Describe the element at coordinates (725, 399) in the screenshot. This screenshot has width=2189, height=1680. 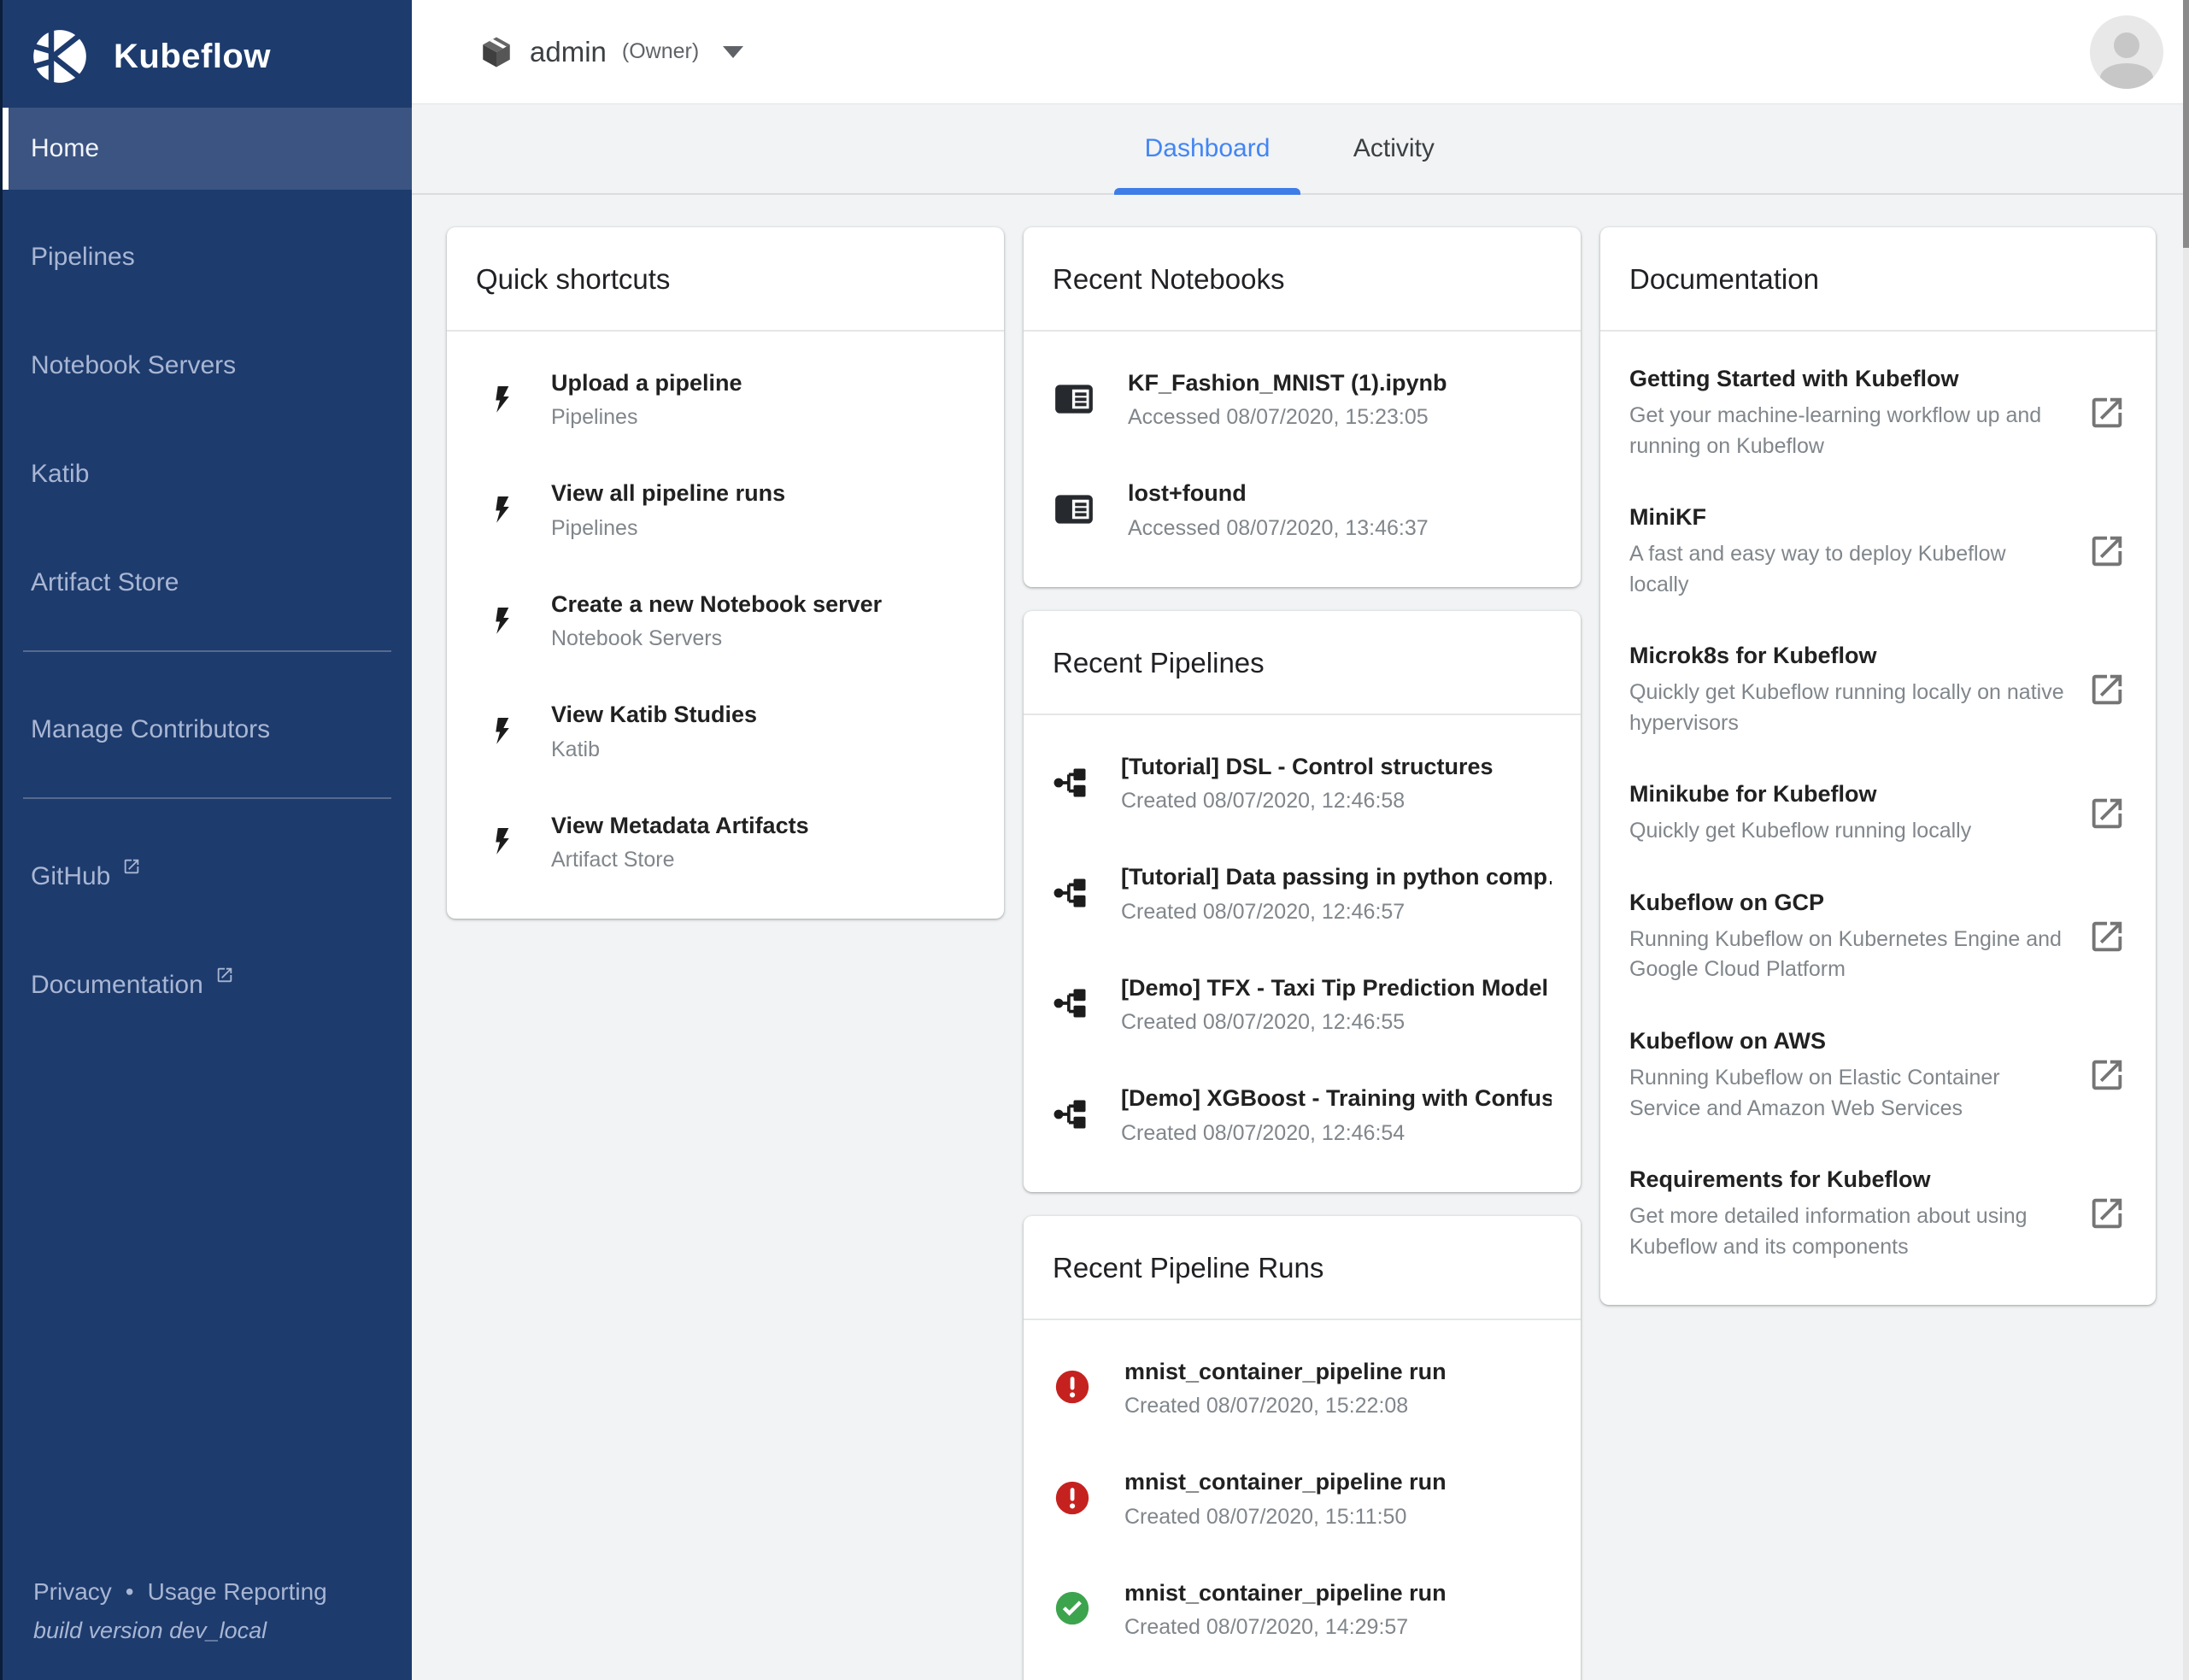
I see `shortcut-upload-pipeline: Upload a pipeline Pipelines` at that location.